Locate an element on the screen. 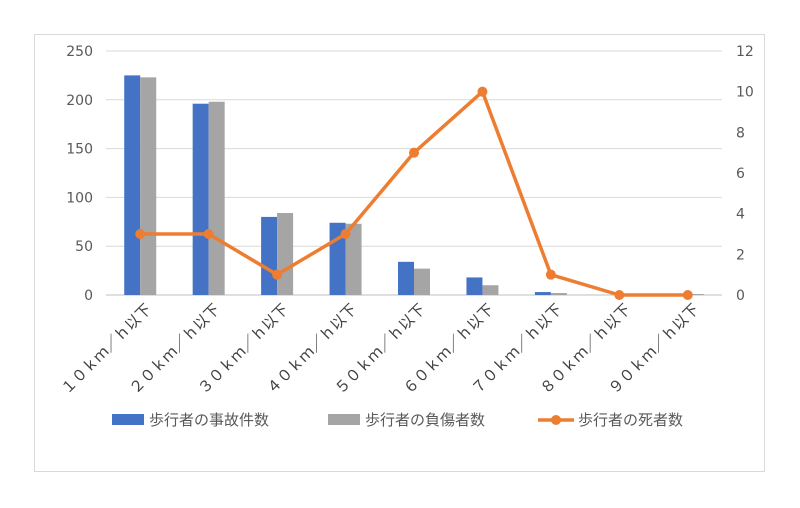  y-left-tick-label: 250 is located at coordinates (79, 52).